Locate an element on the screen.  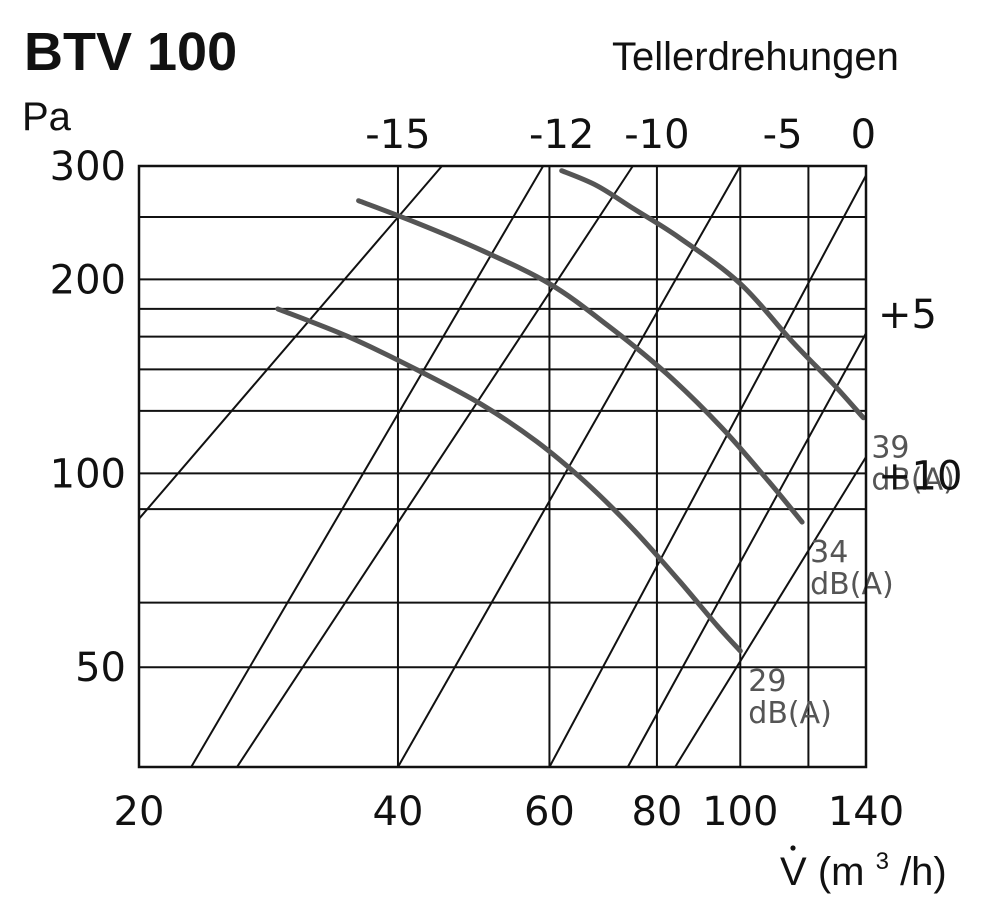
x-axis-label: V (m 3 /h) is located at coordinates (863, 864).